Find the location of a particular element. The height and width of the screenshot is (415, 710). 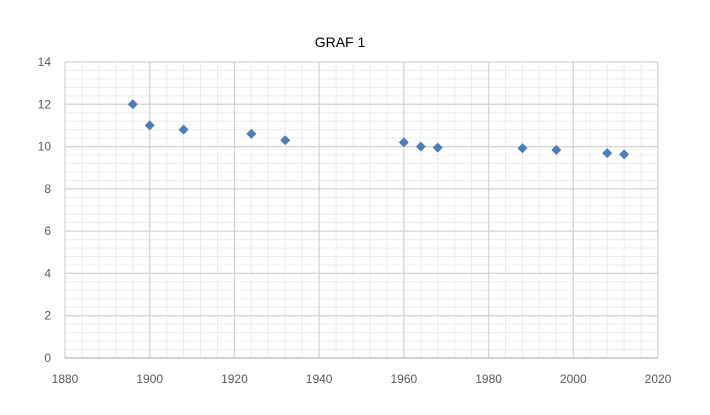

y-tick-label: 2 is located at coordinates (47, 316).